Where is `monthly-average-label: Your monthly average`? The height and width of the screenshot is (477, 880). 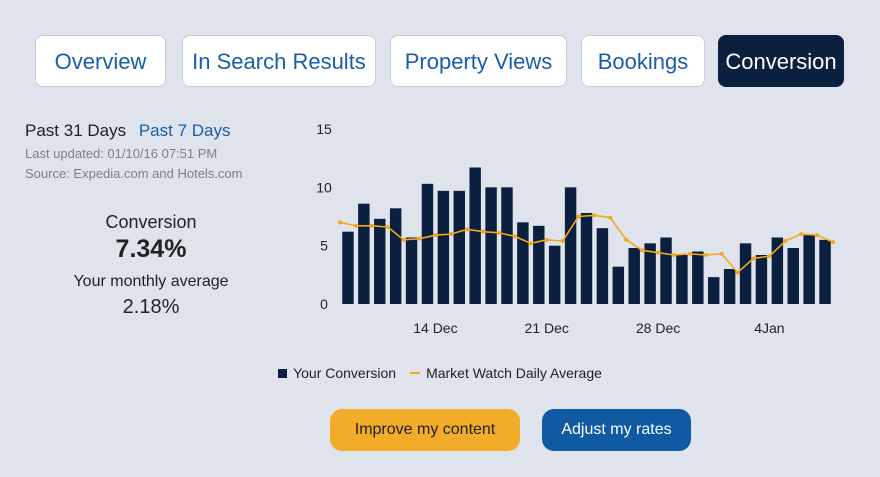
monthly-average-label: Your monthly average is located at coordinates (151, 281).